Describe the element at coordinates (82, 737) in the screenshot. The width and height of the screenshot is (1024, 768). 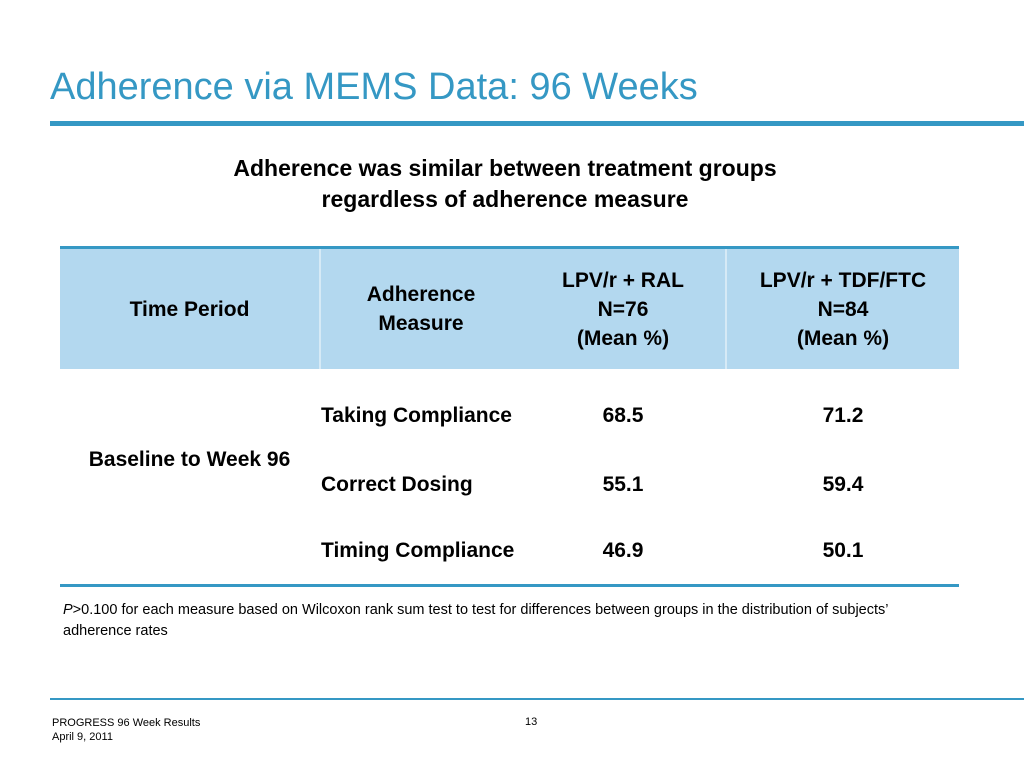
I see `footer-date: April 9, 2011` at that location.